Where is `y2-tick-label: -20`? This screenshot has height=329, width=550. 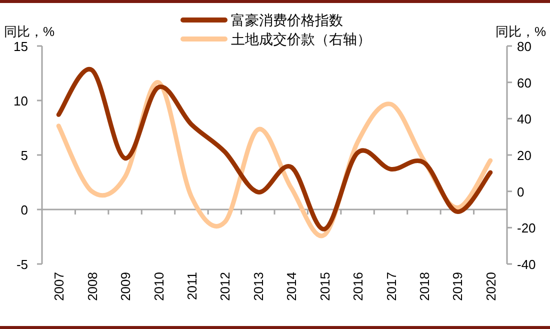
y2-tick-label: -20 is located at coordinates (526, 228).